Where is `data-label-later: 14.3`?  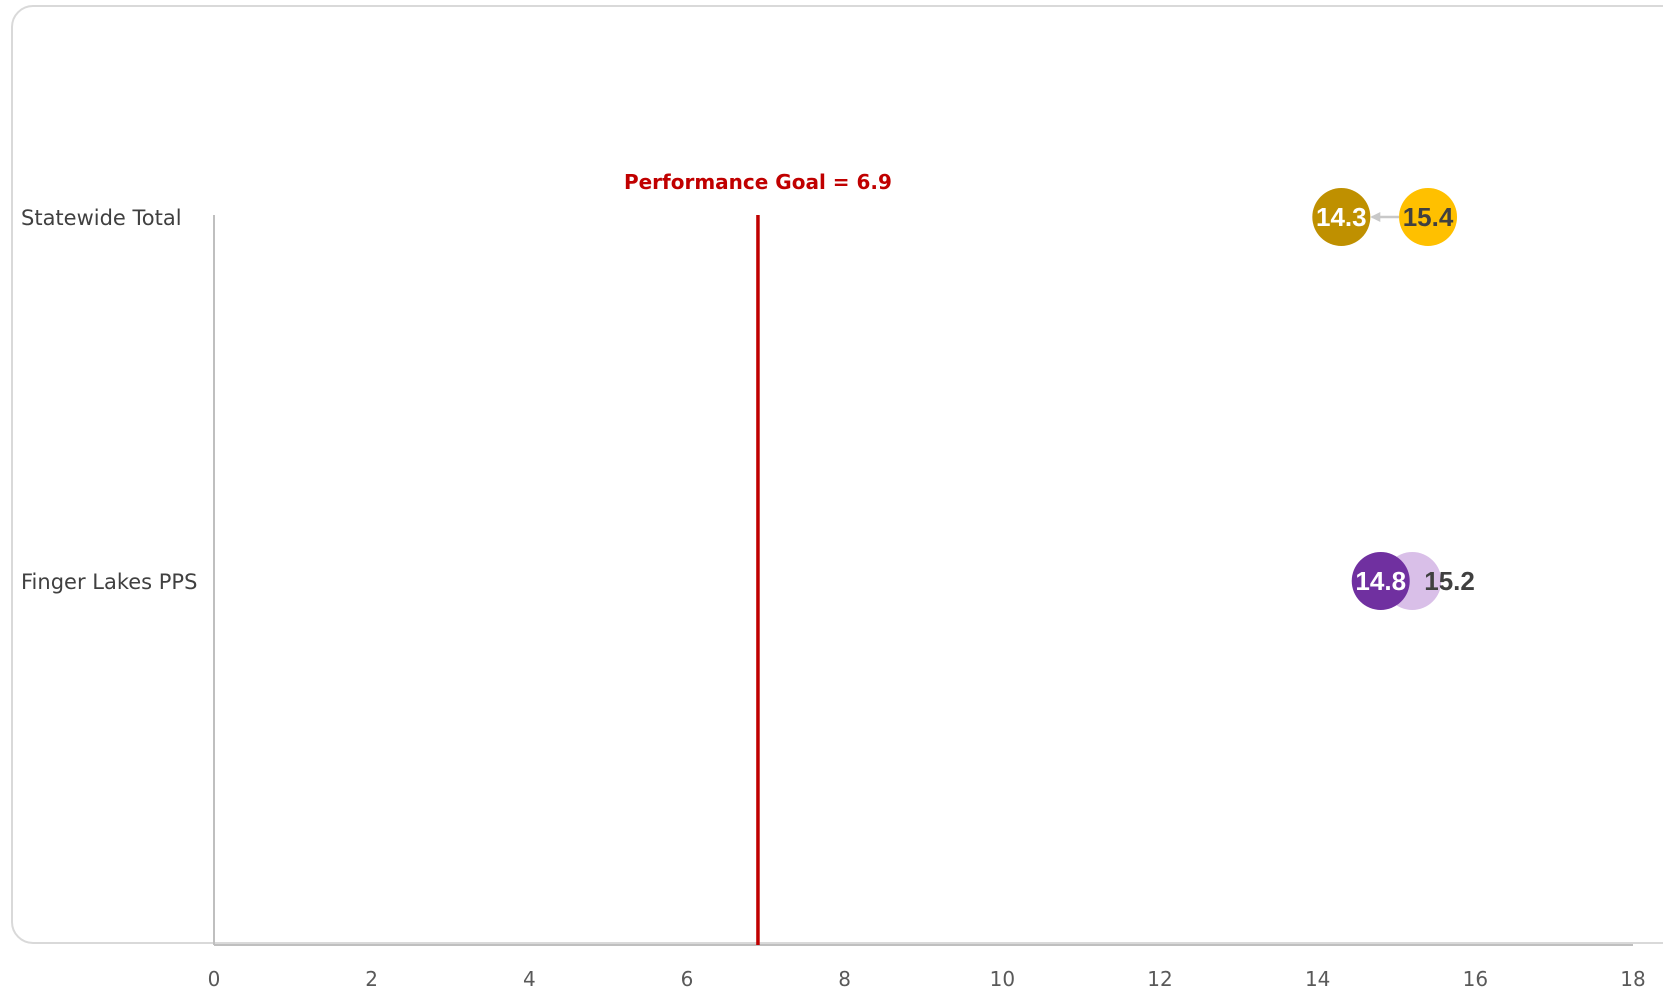 data-label-later: 14.3 is located at coordinates (1341, 217).